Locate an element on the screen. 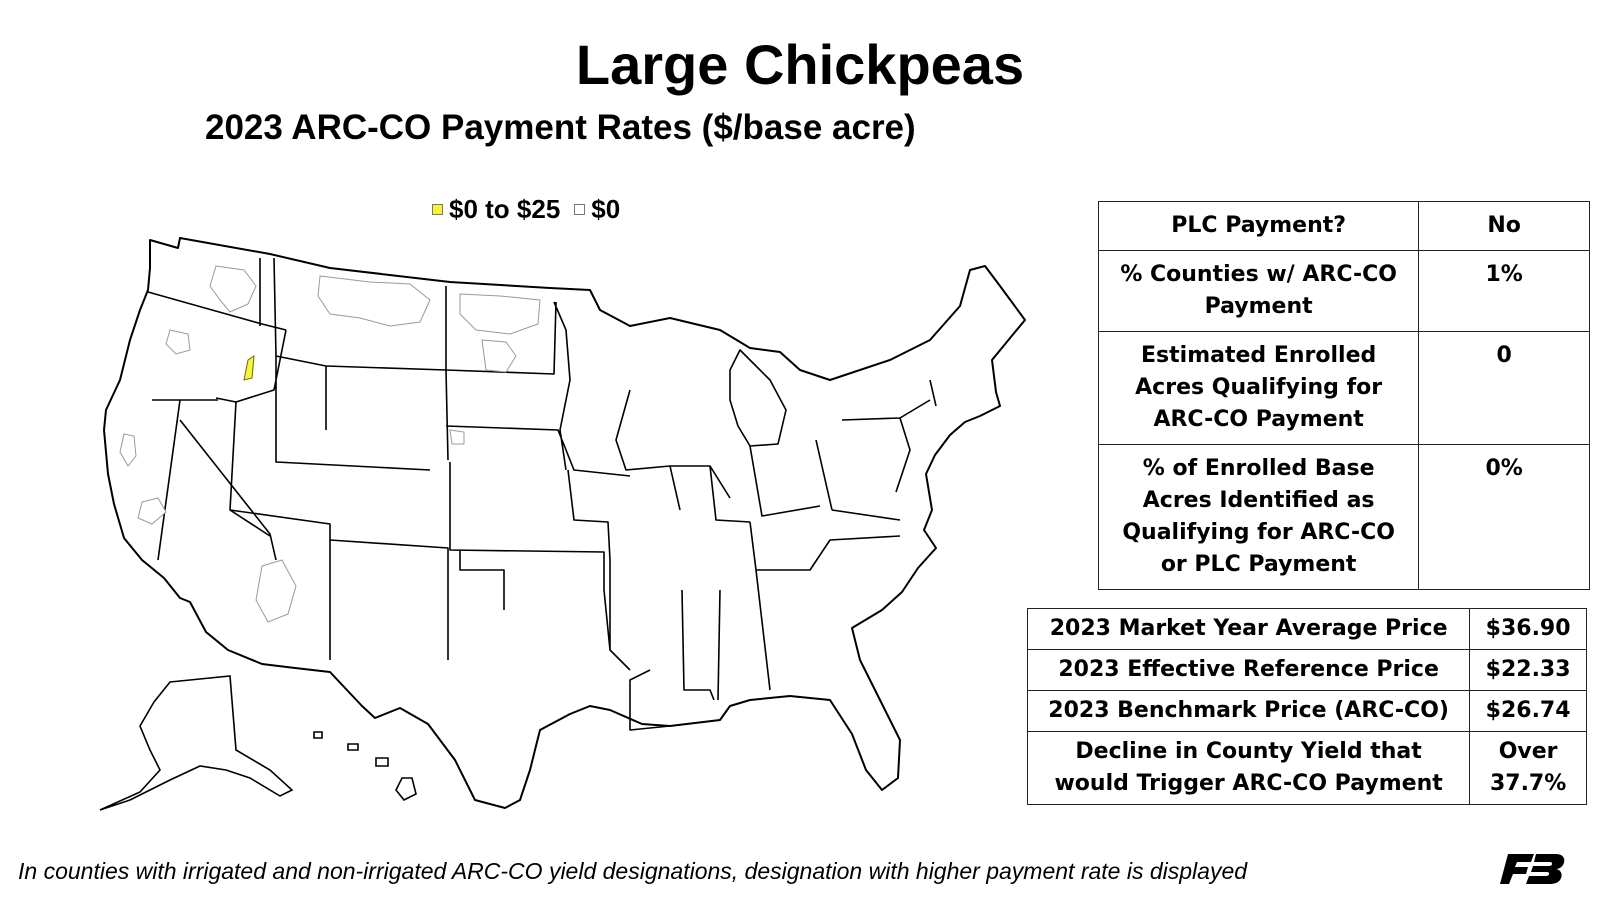  county-cluster-nd is located at coordinates (500, 314).